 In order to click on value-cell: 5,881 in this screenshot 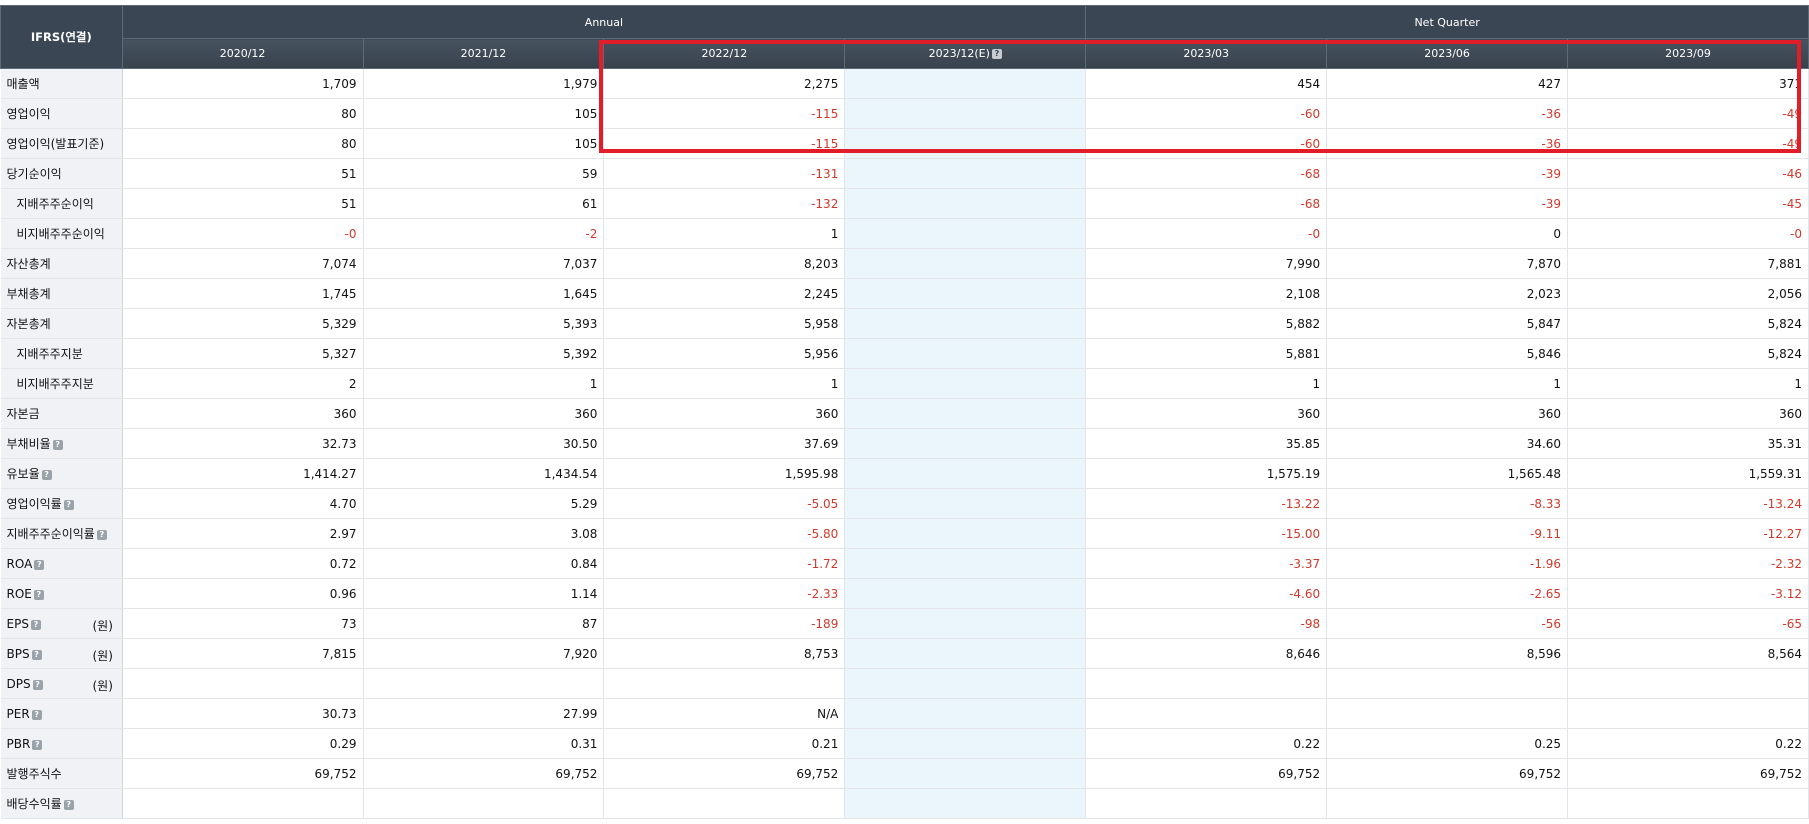, I will do `click(1206, 353)`.